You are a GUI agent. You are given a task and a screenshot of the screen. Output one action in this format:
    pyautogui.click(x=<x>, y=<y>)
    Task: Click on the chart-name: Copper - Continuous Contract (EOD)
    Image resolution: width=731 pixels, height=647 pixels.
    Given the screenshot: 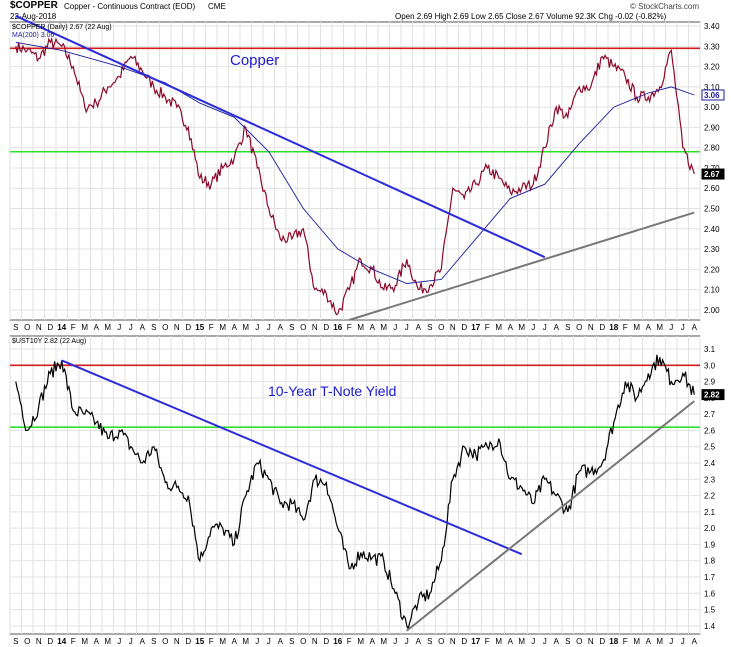 What is the action you would take?
    pyautogui.click(x=130, y=6)
    